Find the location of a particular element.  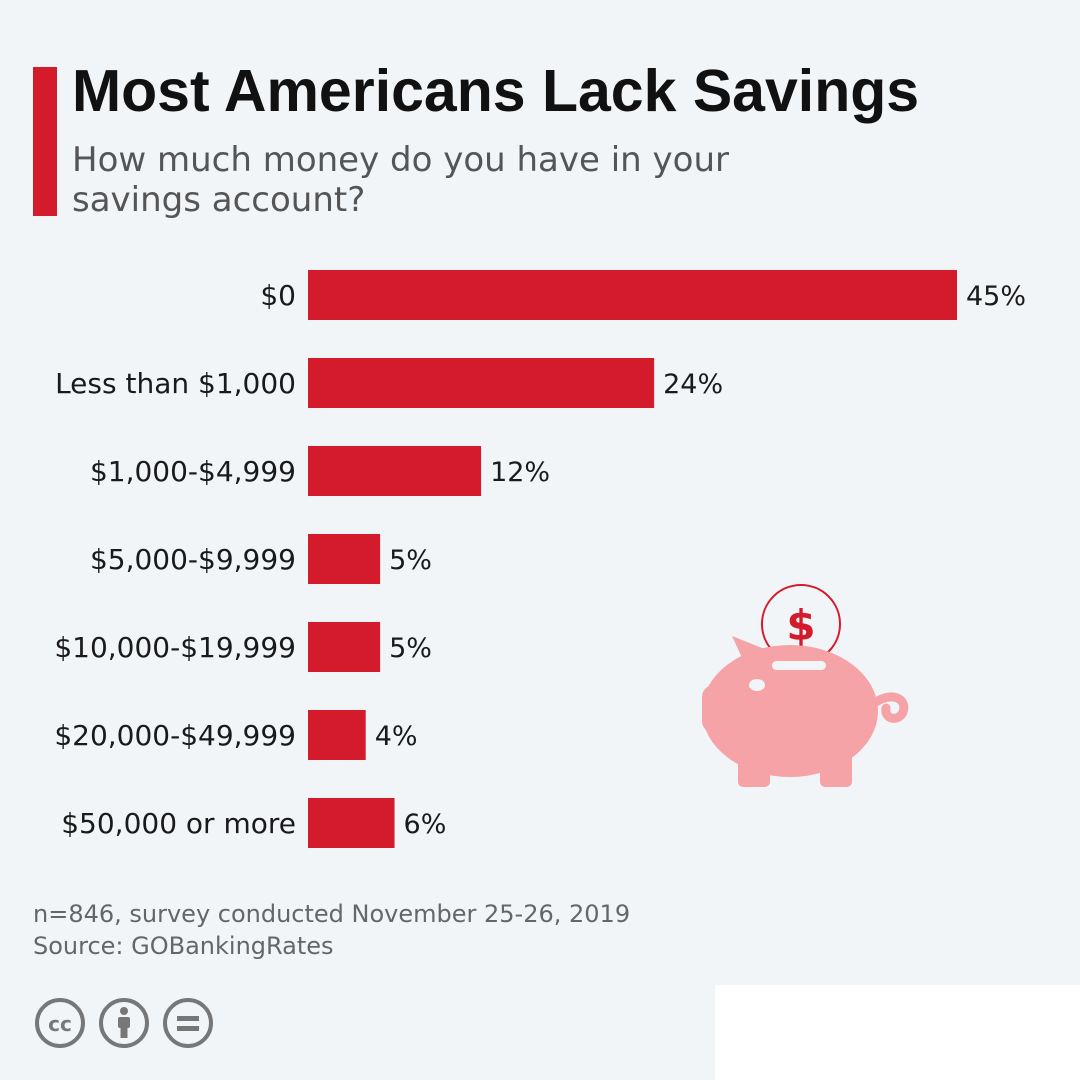

creative-commons-icon: cc is located at coordinates (60, 1023).